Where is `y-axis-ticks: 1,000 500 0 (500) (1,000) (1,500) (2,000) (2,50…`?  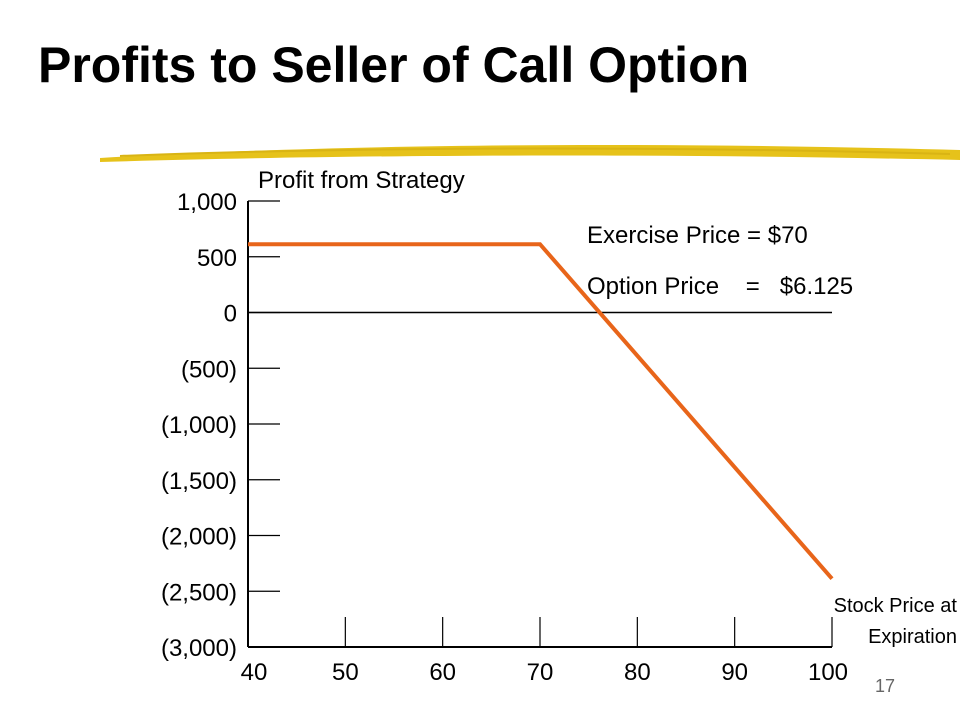
y-axis-ticks: 1,000 500 0 (500) (1,000) (1,500) (2,000) (2,50… is located at coordinates (220, 425).